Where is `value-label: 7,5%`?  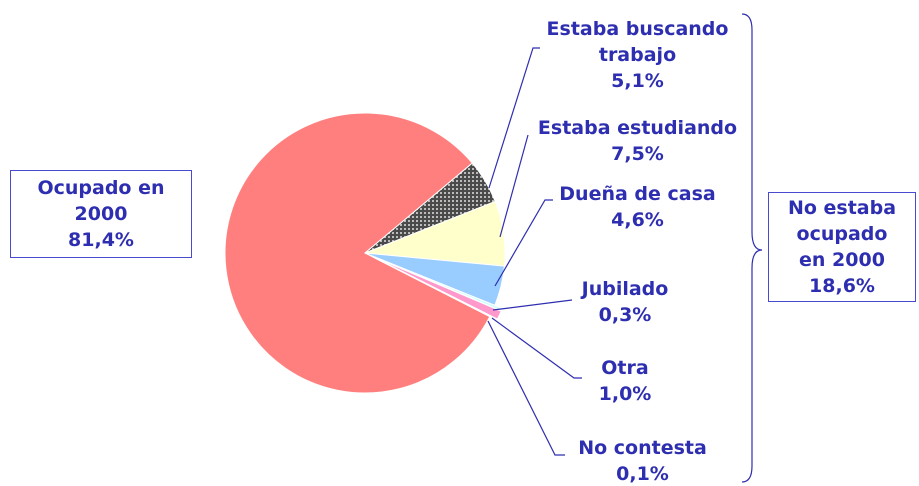 value-label: 7,5% is located at coordinates (637, 154).